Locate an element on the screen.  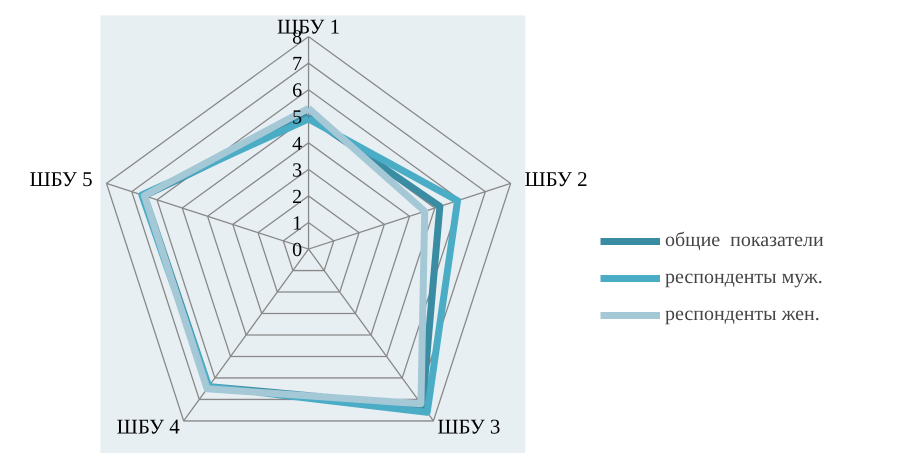
legend-label: респонденты муж. is located at coordinates (744, 277).